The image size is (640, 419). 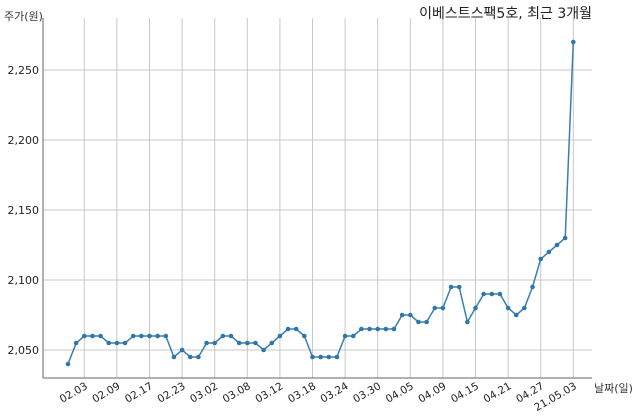 What do you see at coordinates (24, 350) in the screenshot?
I see `y-tick-label: 2,050` at bounding box center [24, 350].